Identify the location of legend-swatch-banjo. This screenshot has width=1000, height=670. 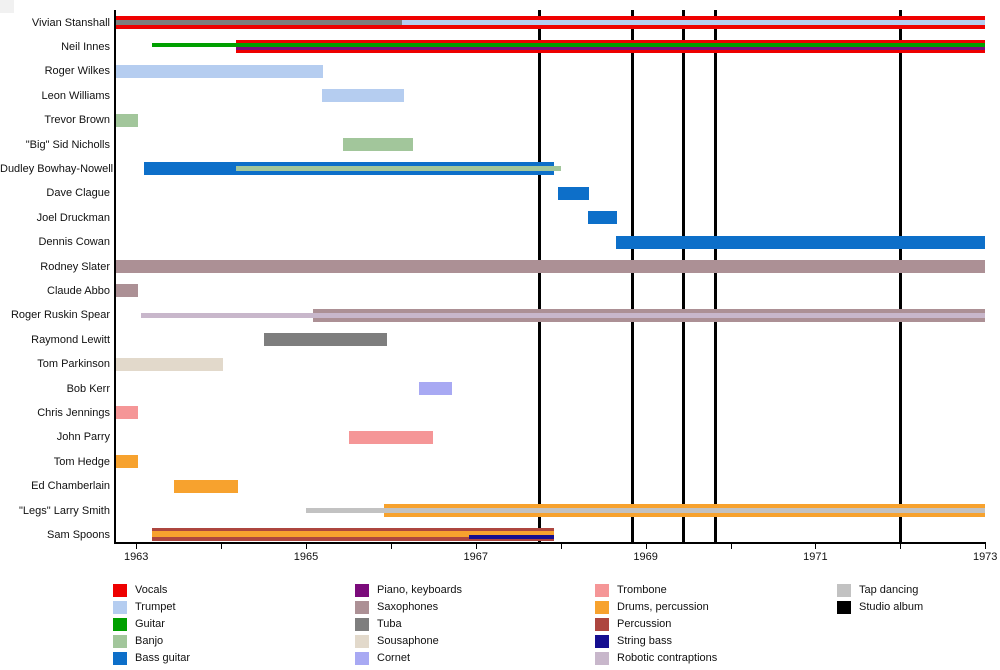
(120, 641).